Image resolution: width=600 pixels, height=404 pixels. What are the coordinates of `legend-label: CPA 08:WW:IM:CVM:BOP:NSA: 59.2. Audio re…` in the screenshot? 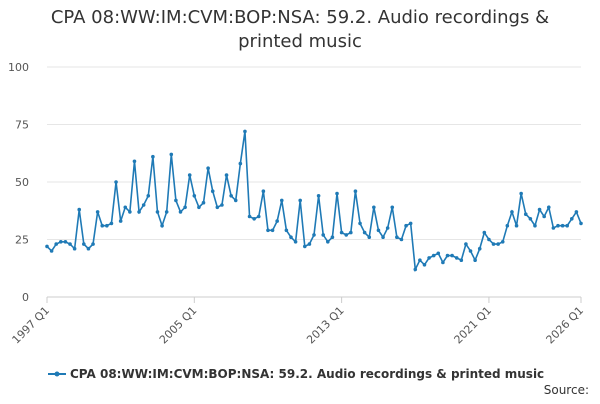 It's located at (307, 374).